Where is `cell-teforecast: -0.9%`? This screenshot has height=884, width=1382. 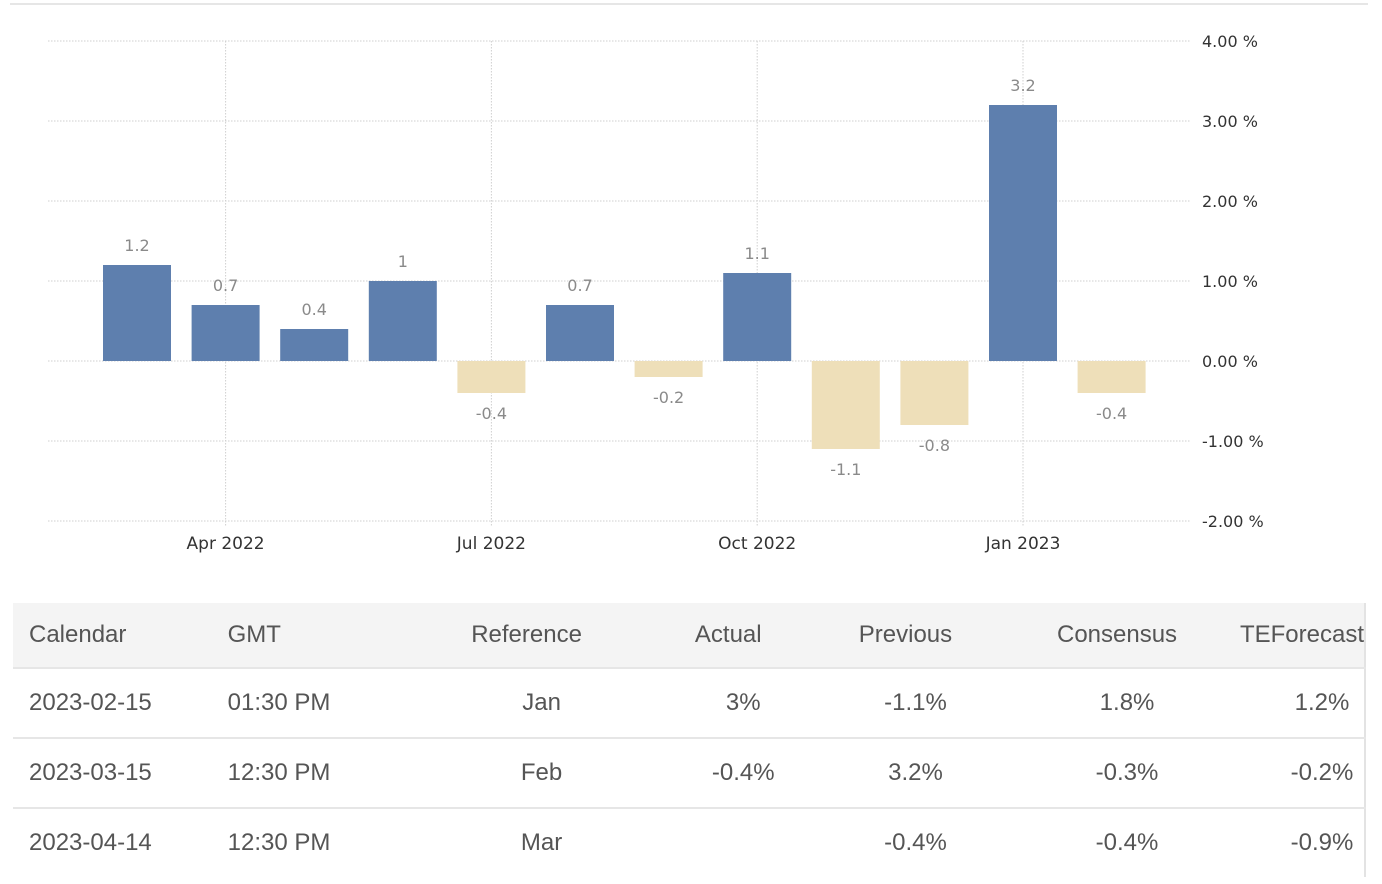 cell-teforecast: -0.9% is located at coordinates (1322, 842).